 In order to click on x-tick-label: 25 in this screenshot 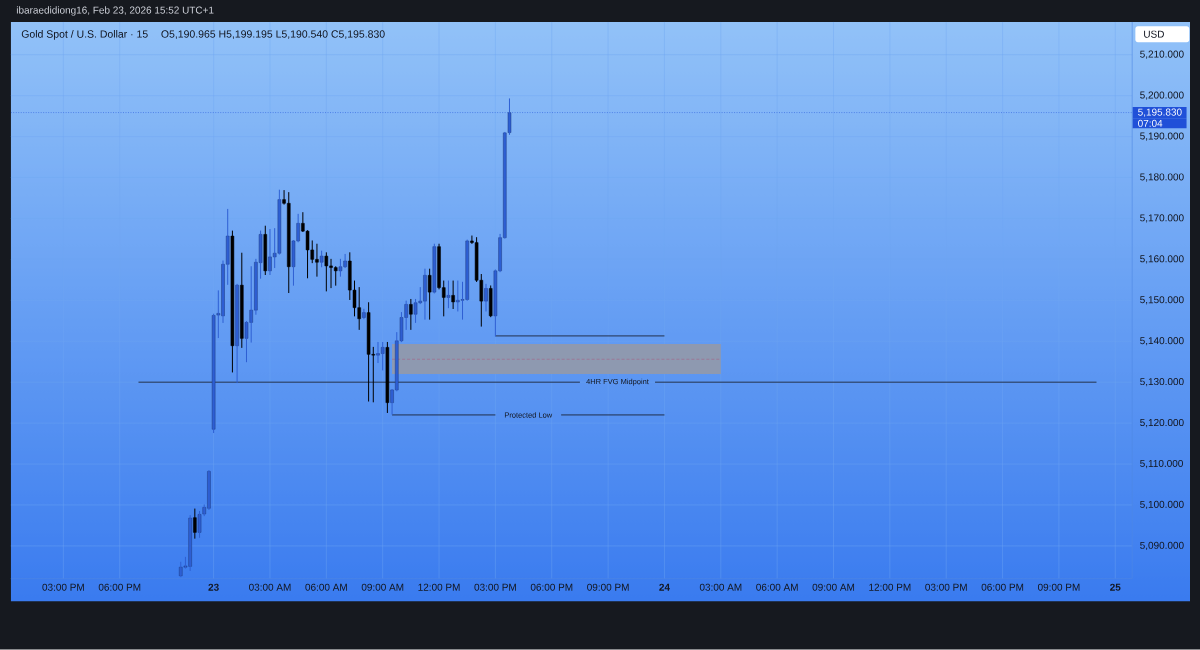, I will do `click(1115, 587)`.